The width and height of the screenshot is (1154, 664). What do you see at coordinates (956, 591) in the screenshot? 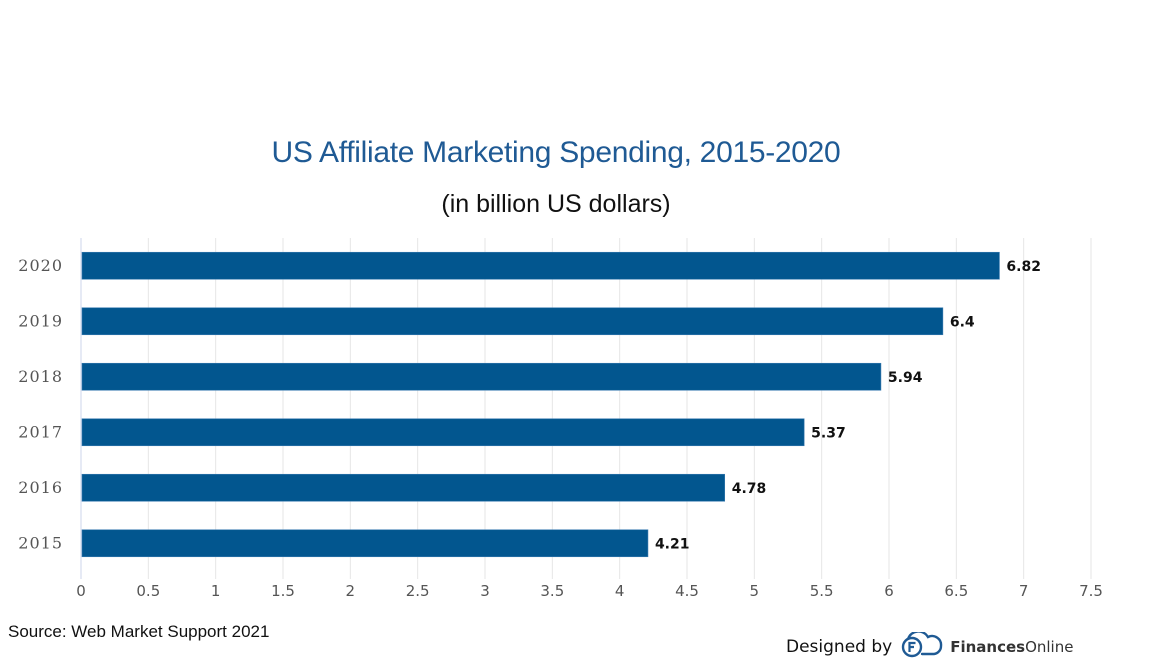
I see `x-tick-label: 6.5` at bounding box center [956, 591].